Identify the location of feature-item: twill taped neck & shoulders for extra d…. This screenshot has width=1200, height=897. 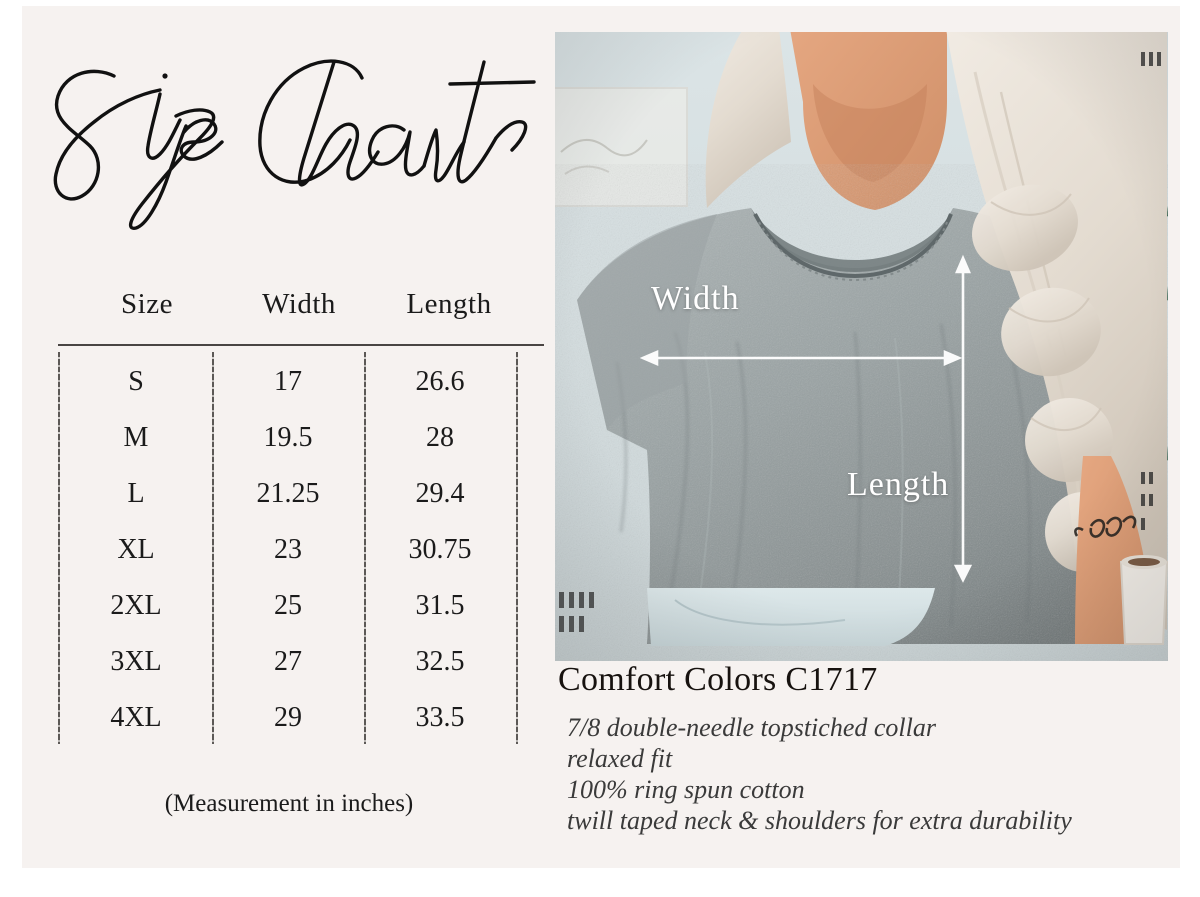
(819, 820).